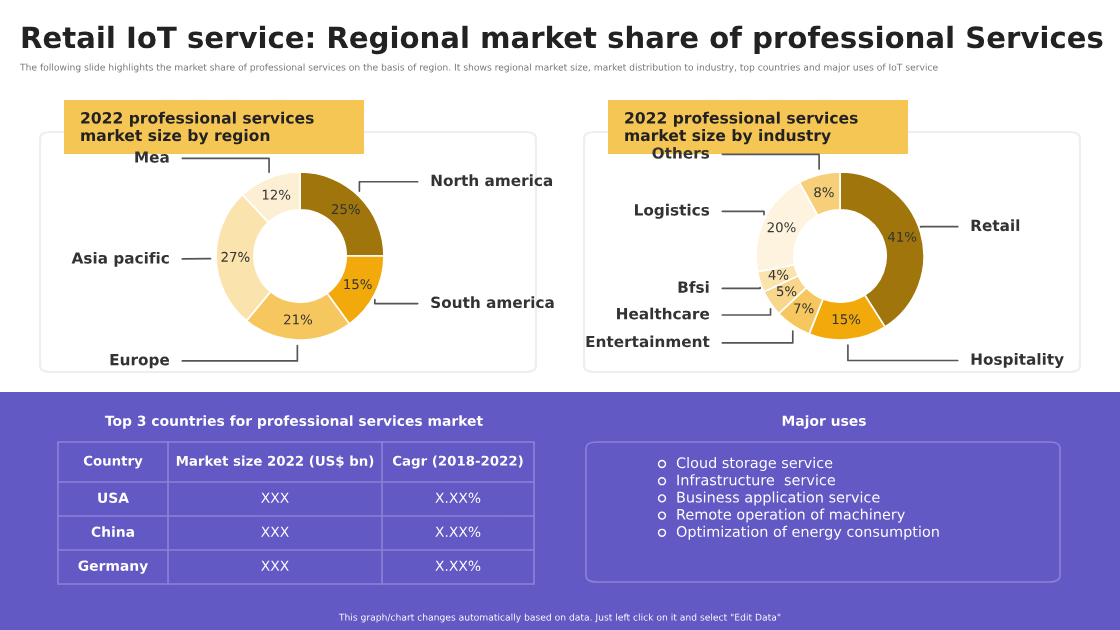 The image size is (1120, 630). I want to click on text: Retail IoT service: Regional market share of professional Services, so click(562, 40).